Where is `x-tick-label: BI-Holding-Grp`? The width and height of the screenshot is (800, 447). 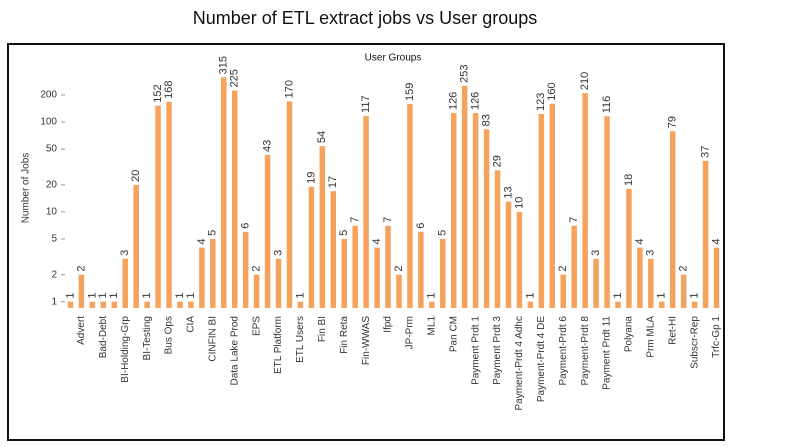 x-tick-label: BI-Holding-Grp is located at coordinates (125, 349).